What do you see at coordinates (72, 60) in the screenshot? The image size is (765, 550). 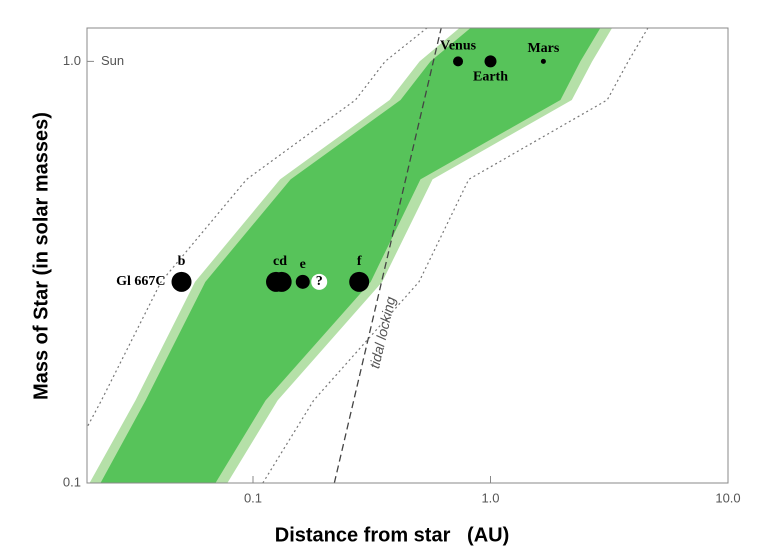 I see `y-tick-label: 1.0` at bounding box center [72, 60].